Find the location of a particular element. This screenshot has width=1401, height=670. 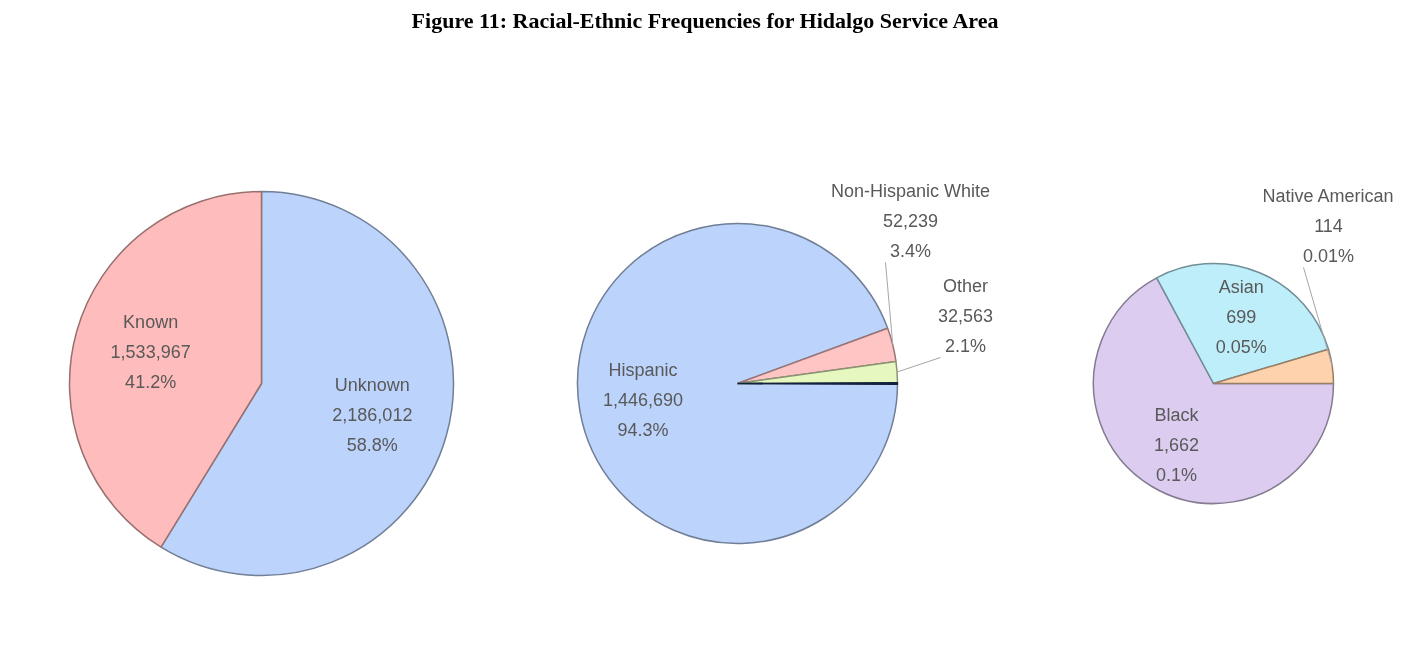

slice-label: Black is located at coordinates (1177, 415).